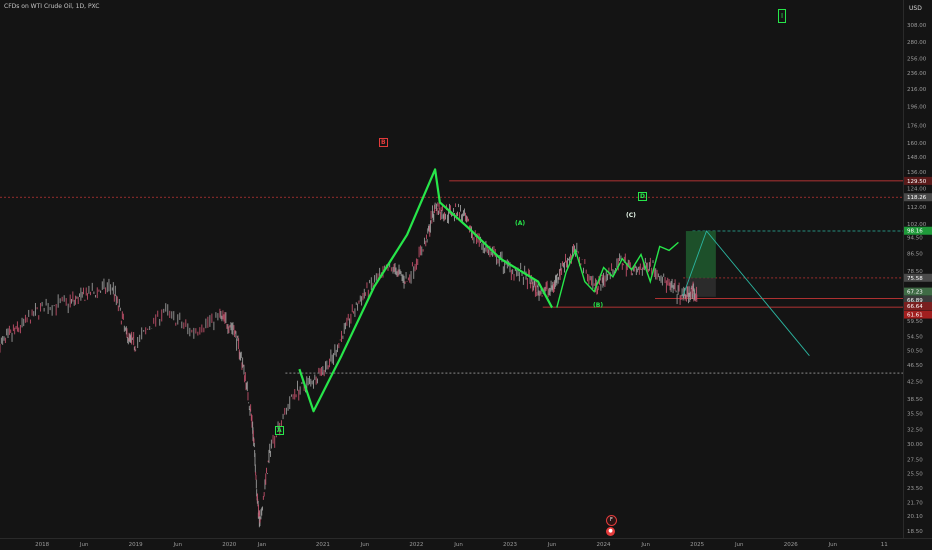  What do you see at coordinates (631, 215) in the screenshot?
I see `wave-label-C-paren: (C)` at bounding box center [631, 215].